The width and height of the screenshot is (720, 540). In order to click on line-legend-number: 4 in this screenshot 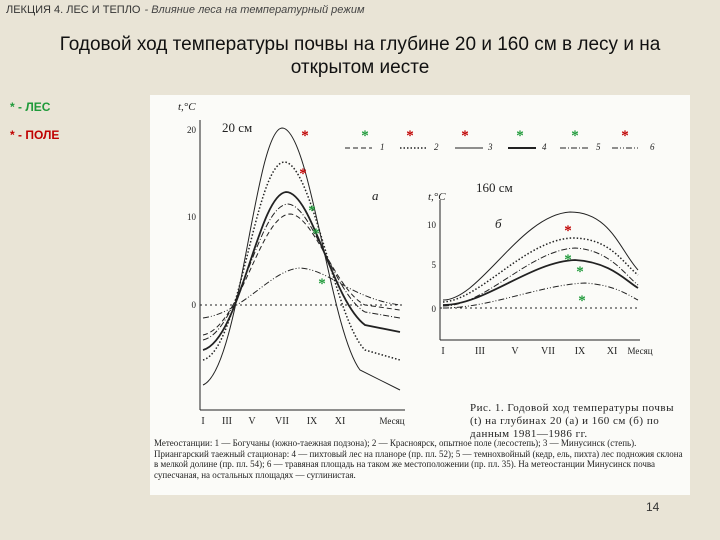, I will do `click(544, 147)`.